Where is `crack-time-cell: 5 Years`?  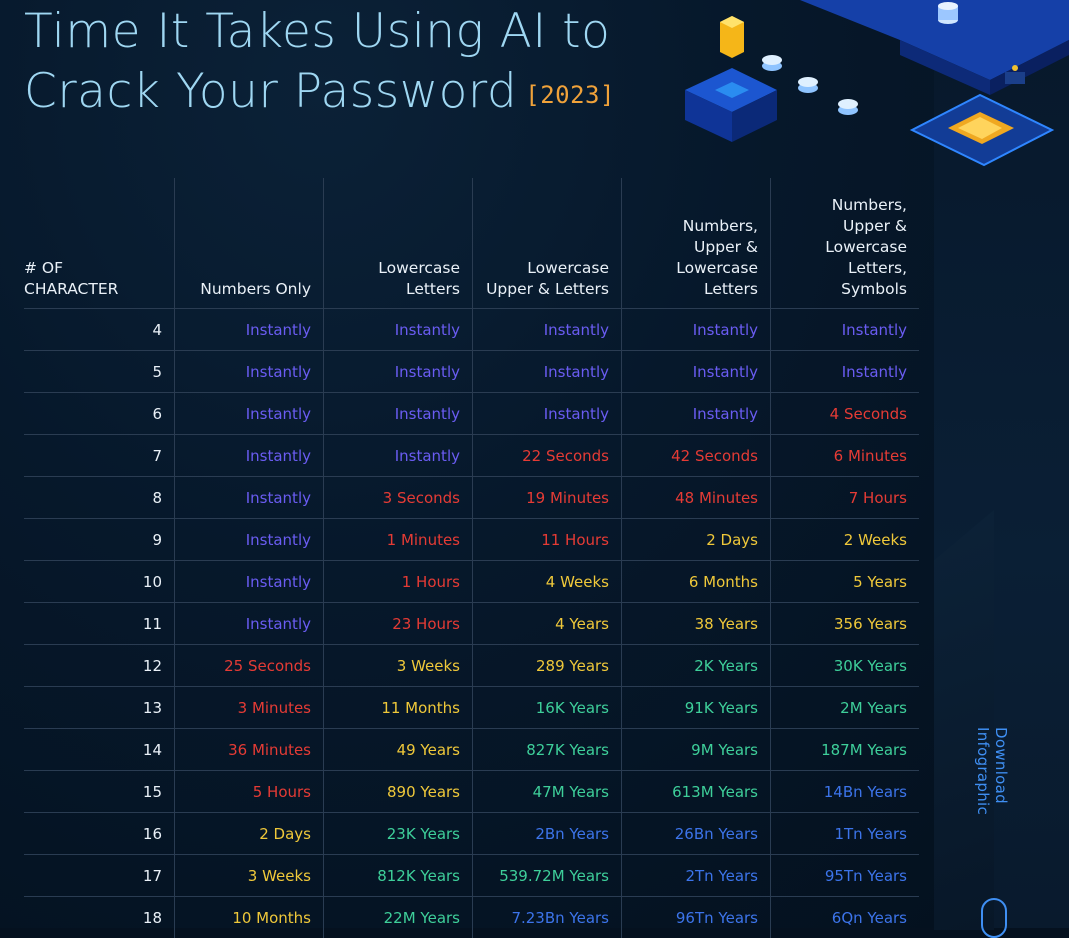
crack-time-cell: 5 Years is located at coordinates (844, 581).